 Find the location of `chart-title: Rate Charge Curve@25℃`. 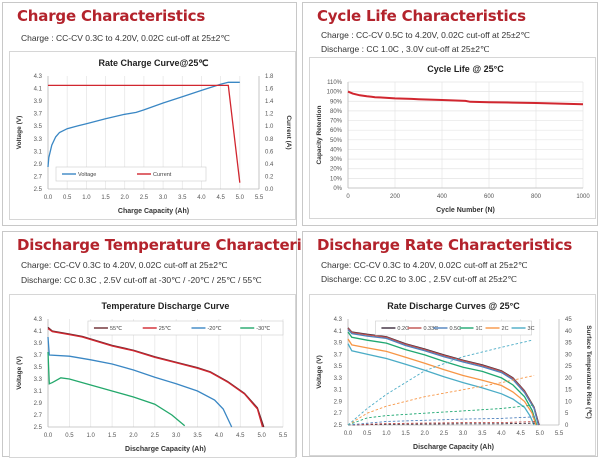

chart-title: Rate Charge Curve@25℃ is located at coordinates (154, 63).